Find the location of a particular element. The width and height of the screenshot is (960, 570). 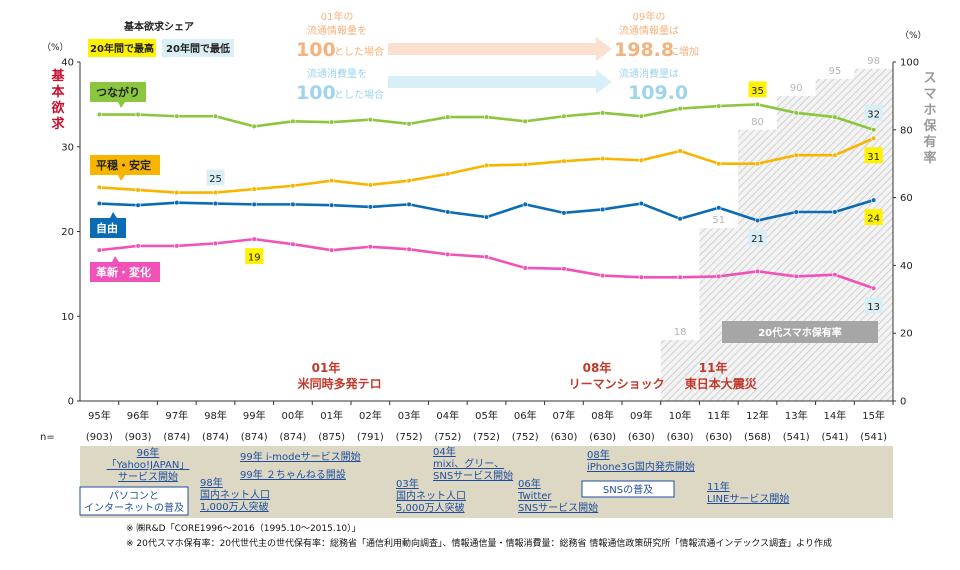

data-label: 35 is located at coordinates (757, 91).